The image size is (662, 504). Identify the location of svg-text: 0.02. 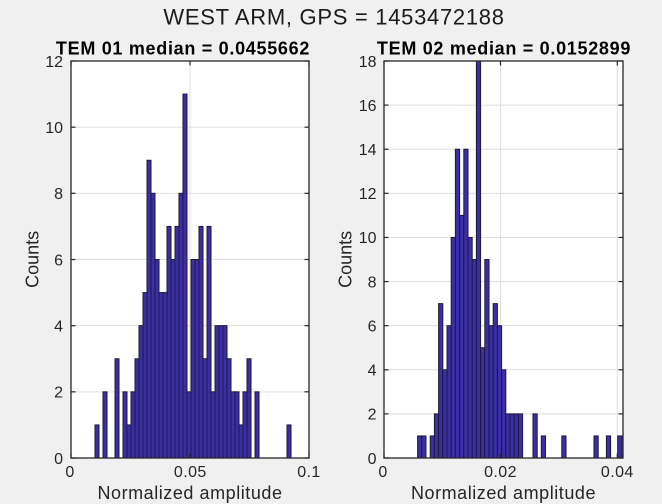
(500, 472).